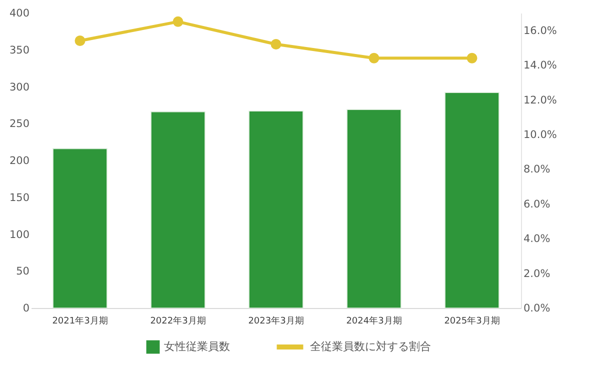  I want to click on y2-tick-label: 14.0%, so click(540, 66).